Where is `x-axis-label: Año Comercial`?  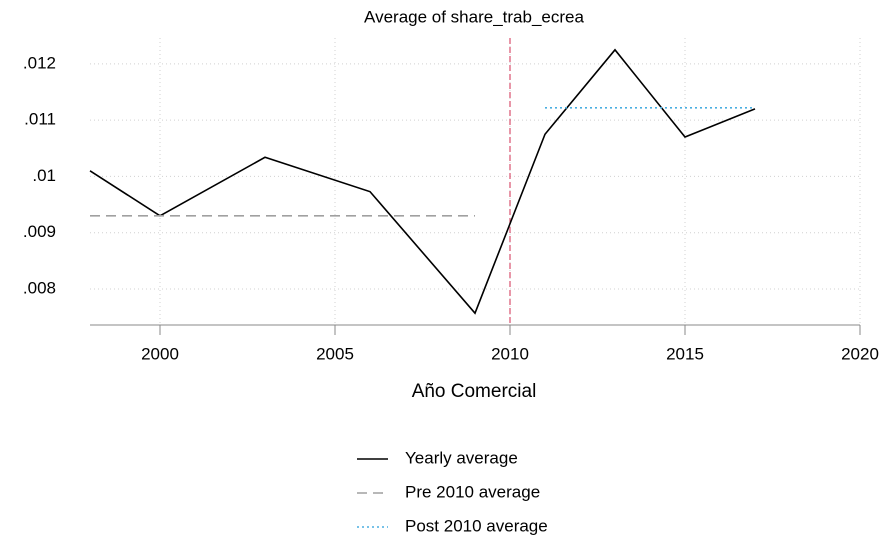
x-axis-label: Año Comercial is located at coordinates (474, 391).